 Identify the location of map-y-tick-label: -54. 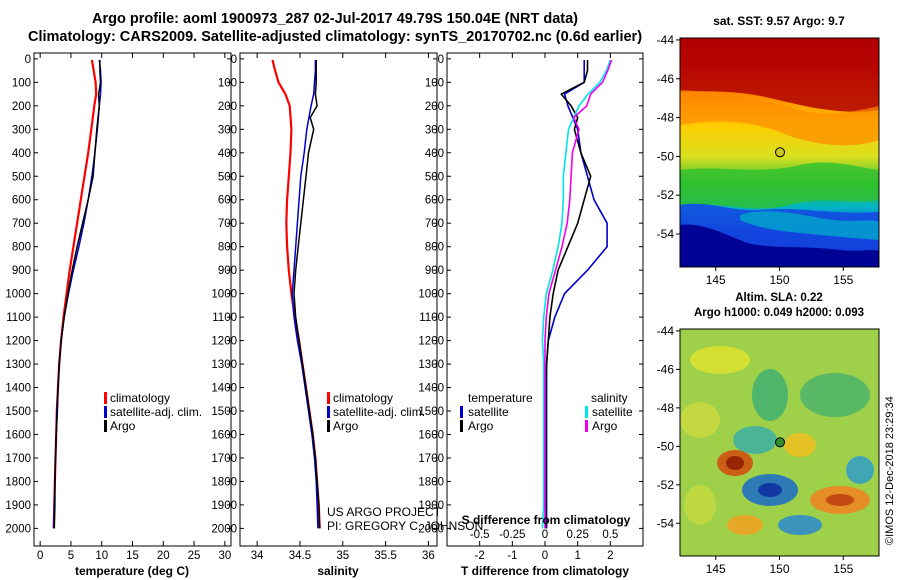
(666, 234).